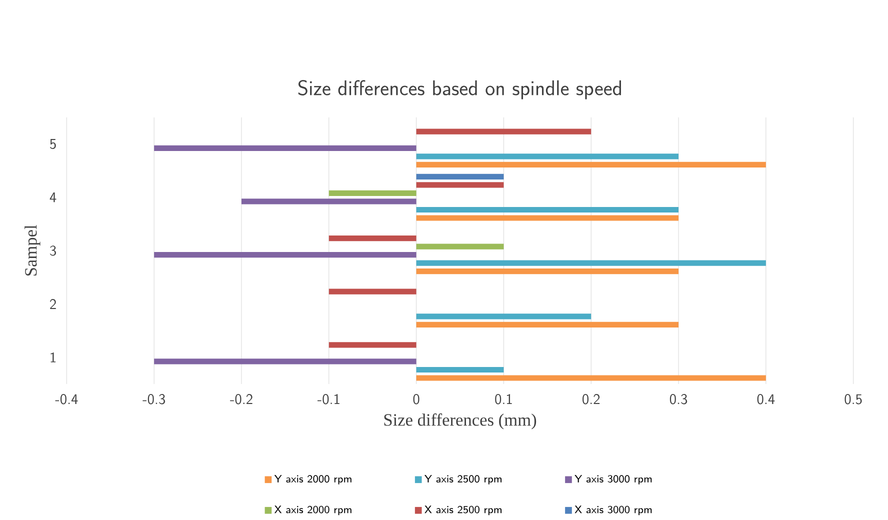  What do you see at coordinates (503, 399) in the screenshot?
I see `x-tick-label: 0.1` at bounding box center [503, 399].